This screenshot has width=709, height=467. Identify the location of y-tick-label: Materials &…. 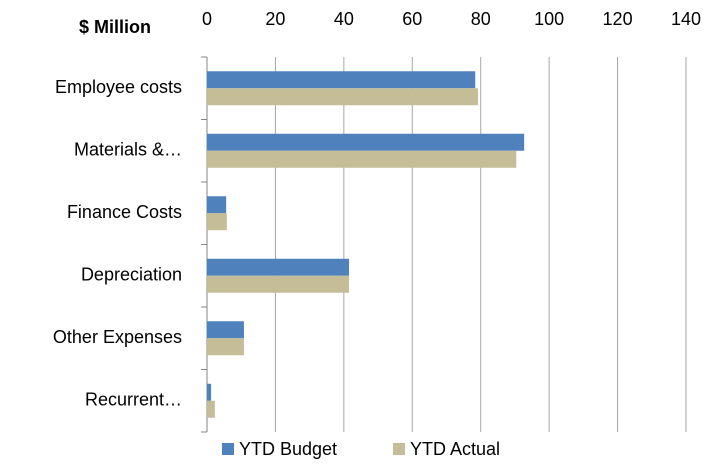
(128, 150).